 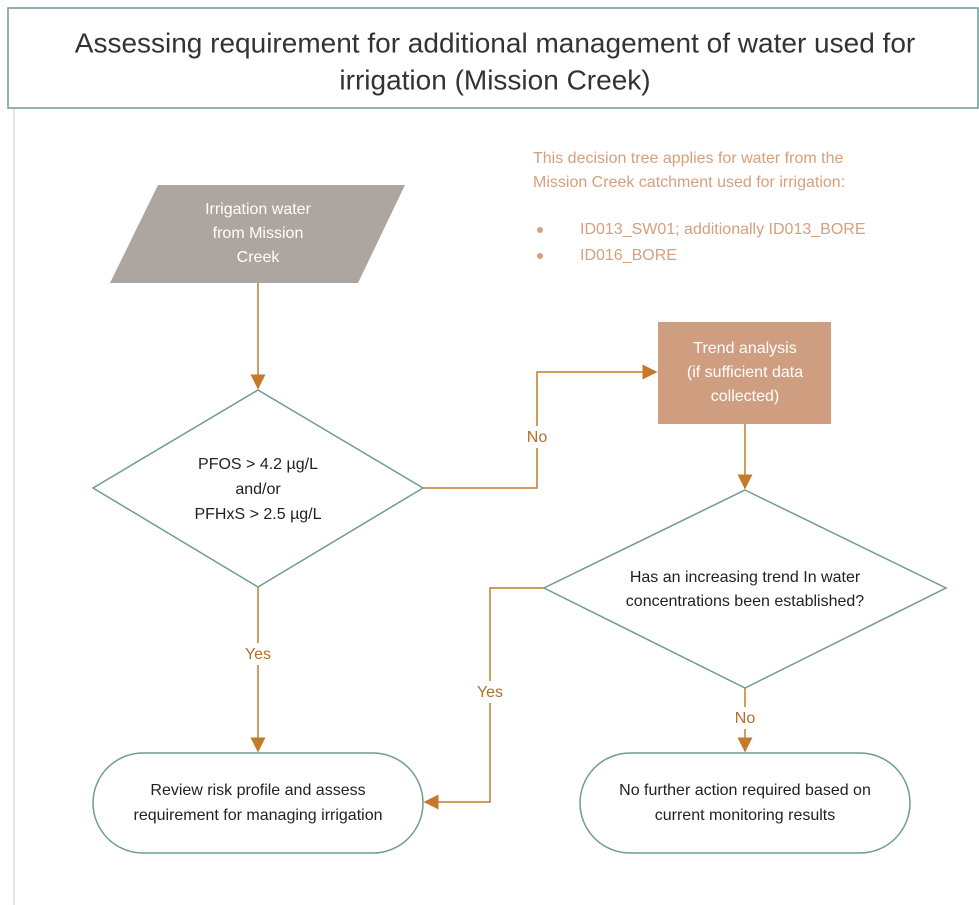 I want to click on node-label: Irrigation water, so click(x=258, y=209).